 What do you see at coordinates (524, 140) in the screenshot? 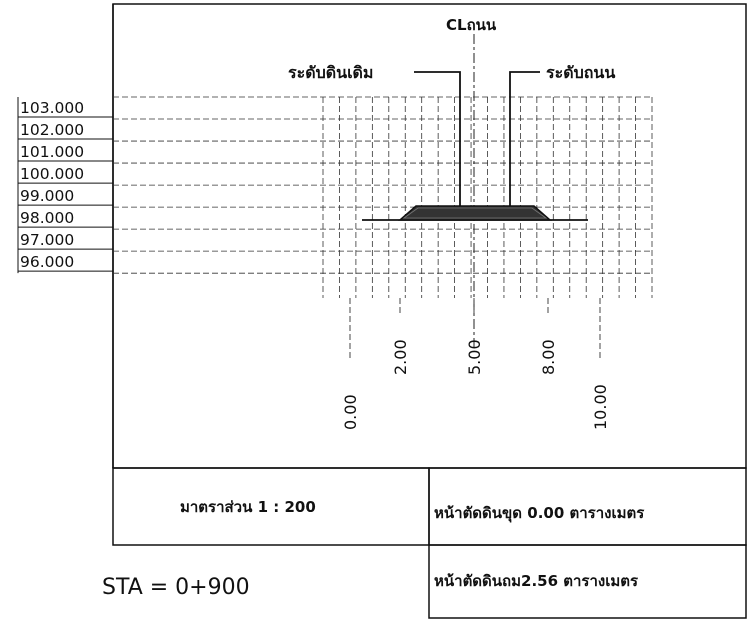
I see `road-level-leader` at bounding box center [524, 140].